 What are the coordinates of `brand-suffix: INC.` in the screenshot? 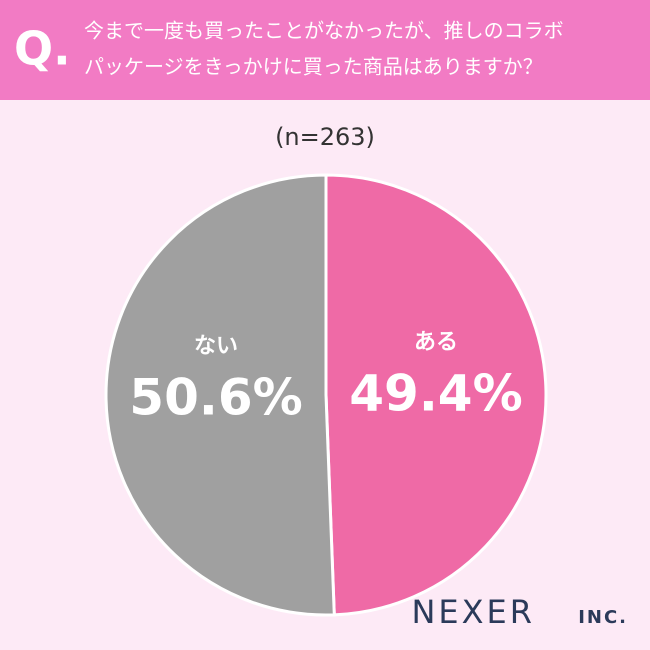 It's located at (603, 617).